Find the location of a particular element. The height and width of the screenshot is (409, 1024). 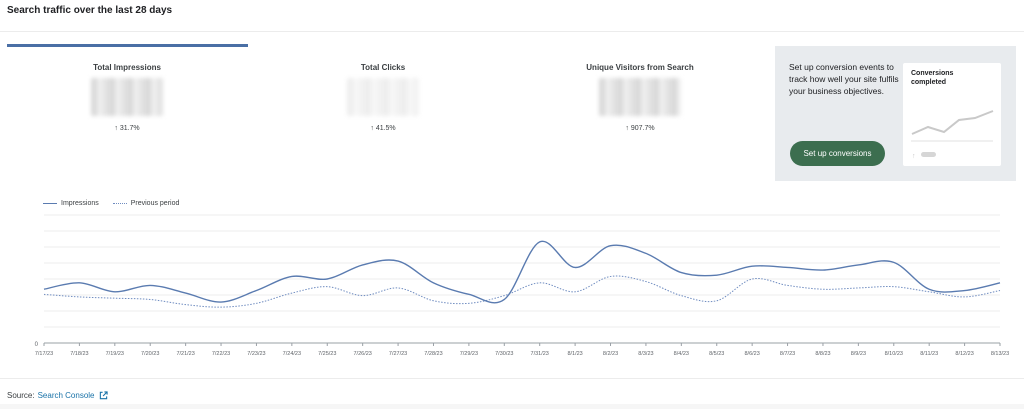

legend-label: Impressions is located at coordinates (80, 203).